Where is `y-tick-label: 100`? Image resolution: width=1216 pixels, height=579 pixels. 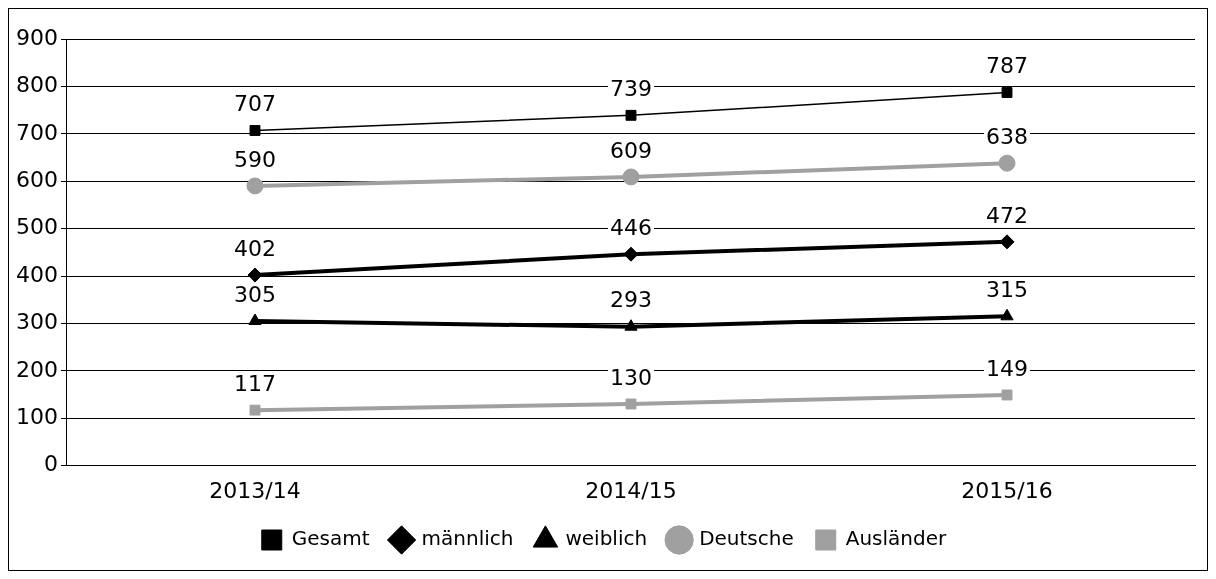
y-tick-label: 100 is located at coordinates (36, 416).